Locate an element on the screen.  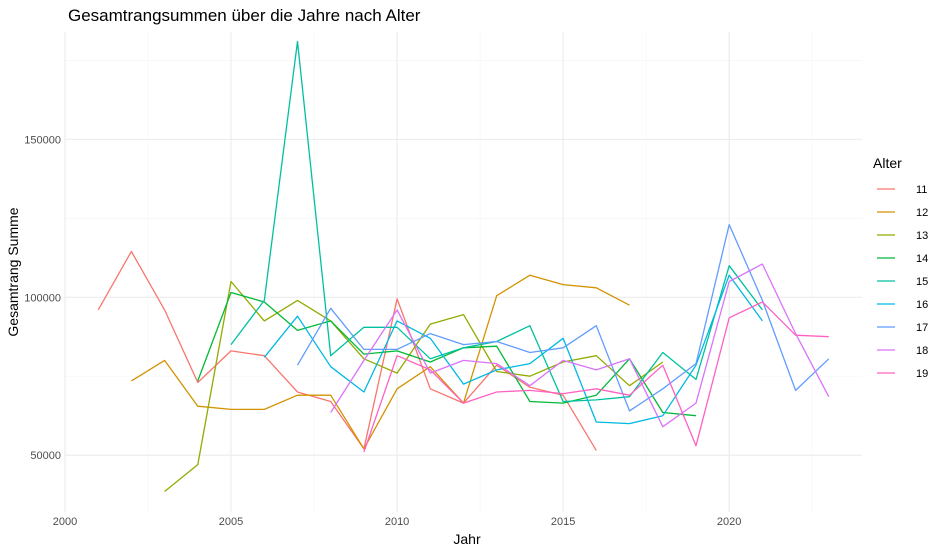
y-tick-label: 100000 is located at coordinates (42, 298).